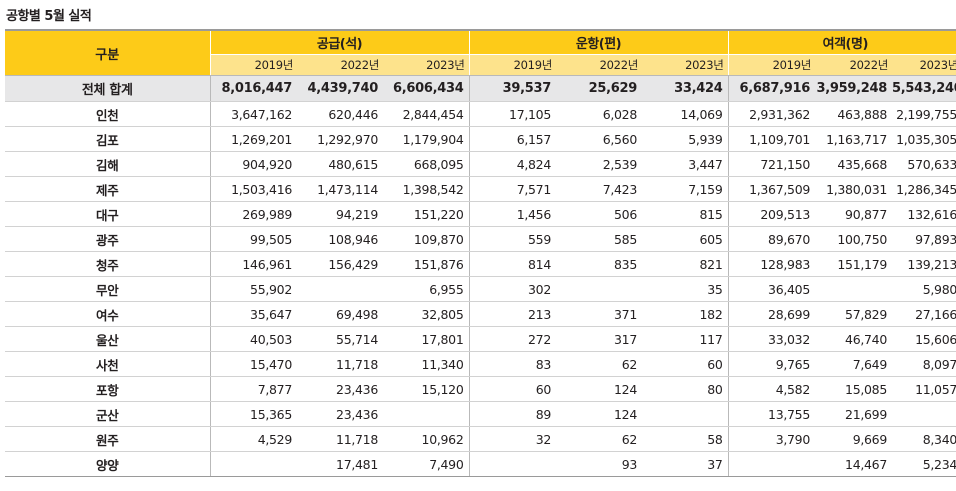 The height and width of the screenshot is (491, 956). I want to click on table-cell: 8,340, so click(924, 439).